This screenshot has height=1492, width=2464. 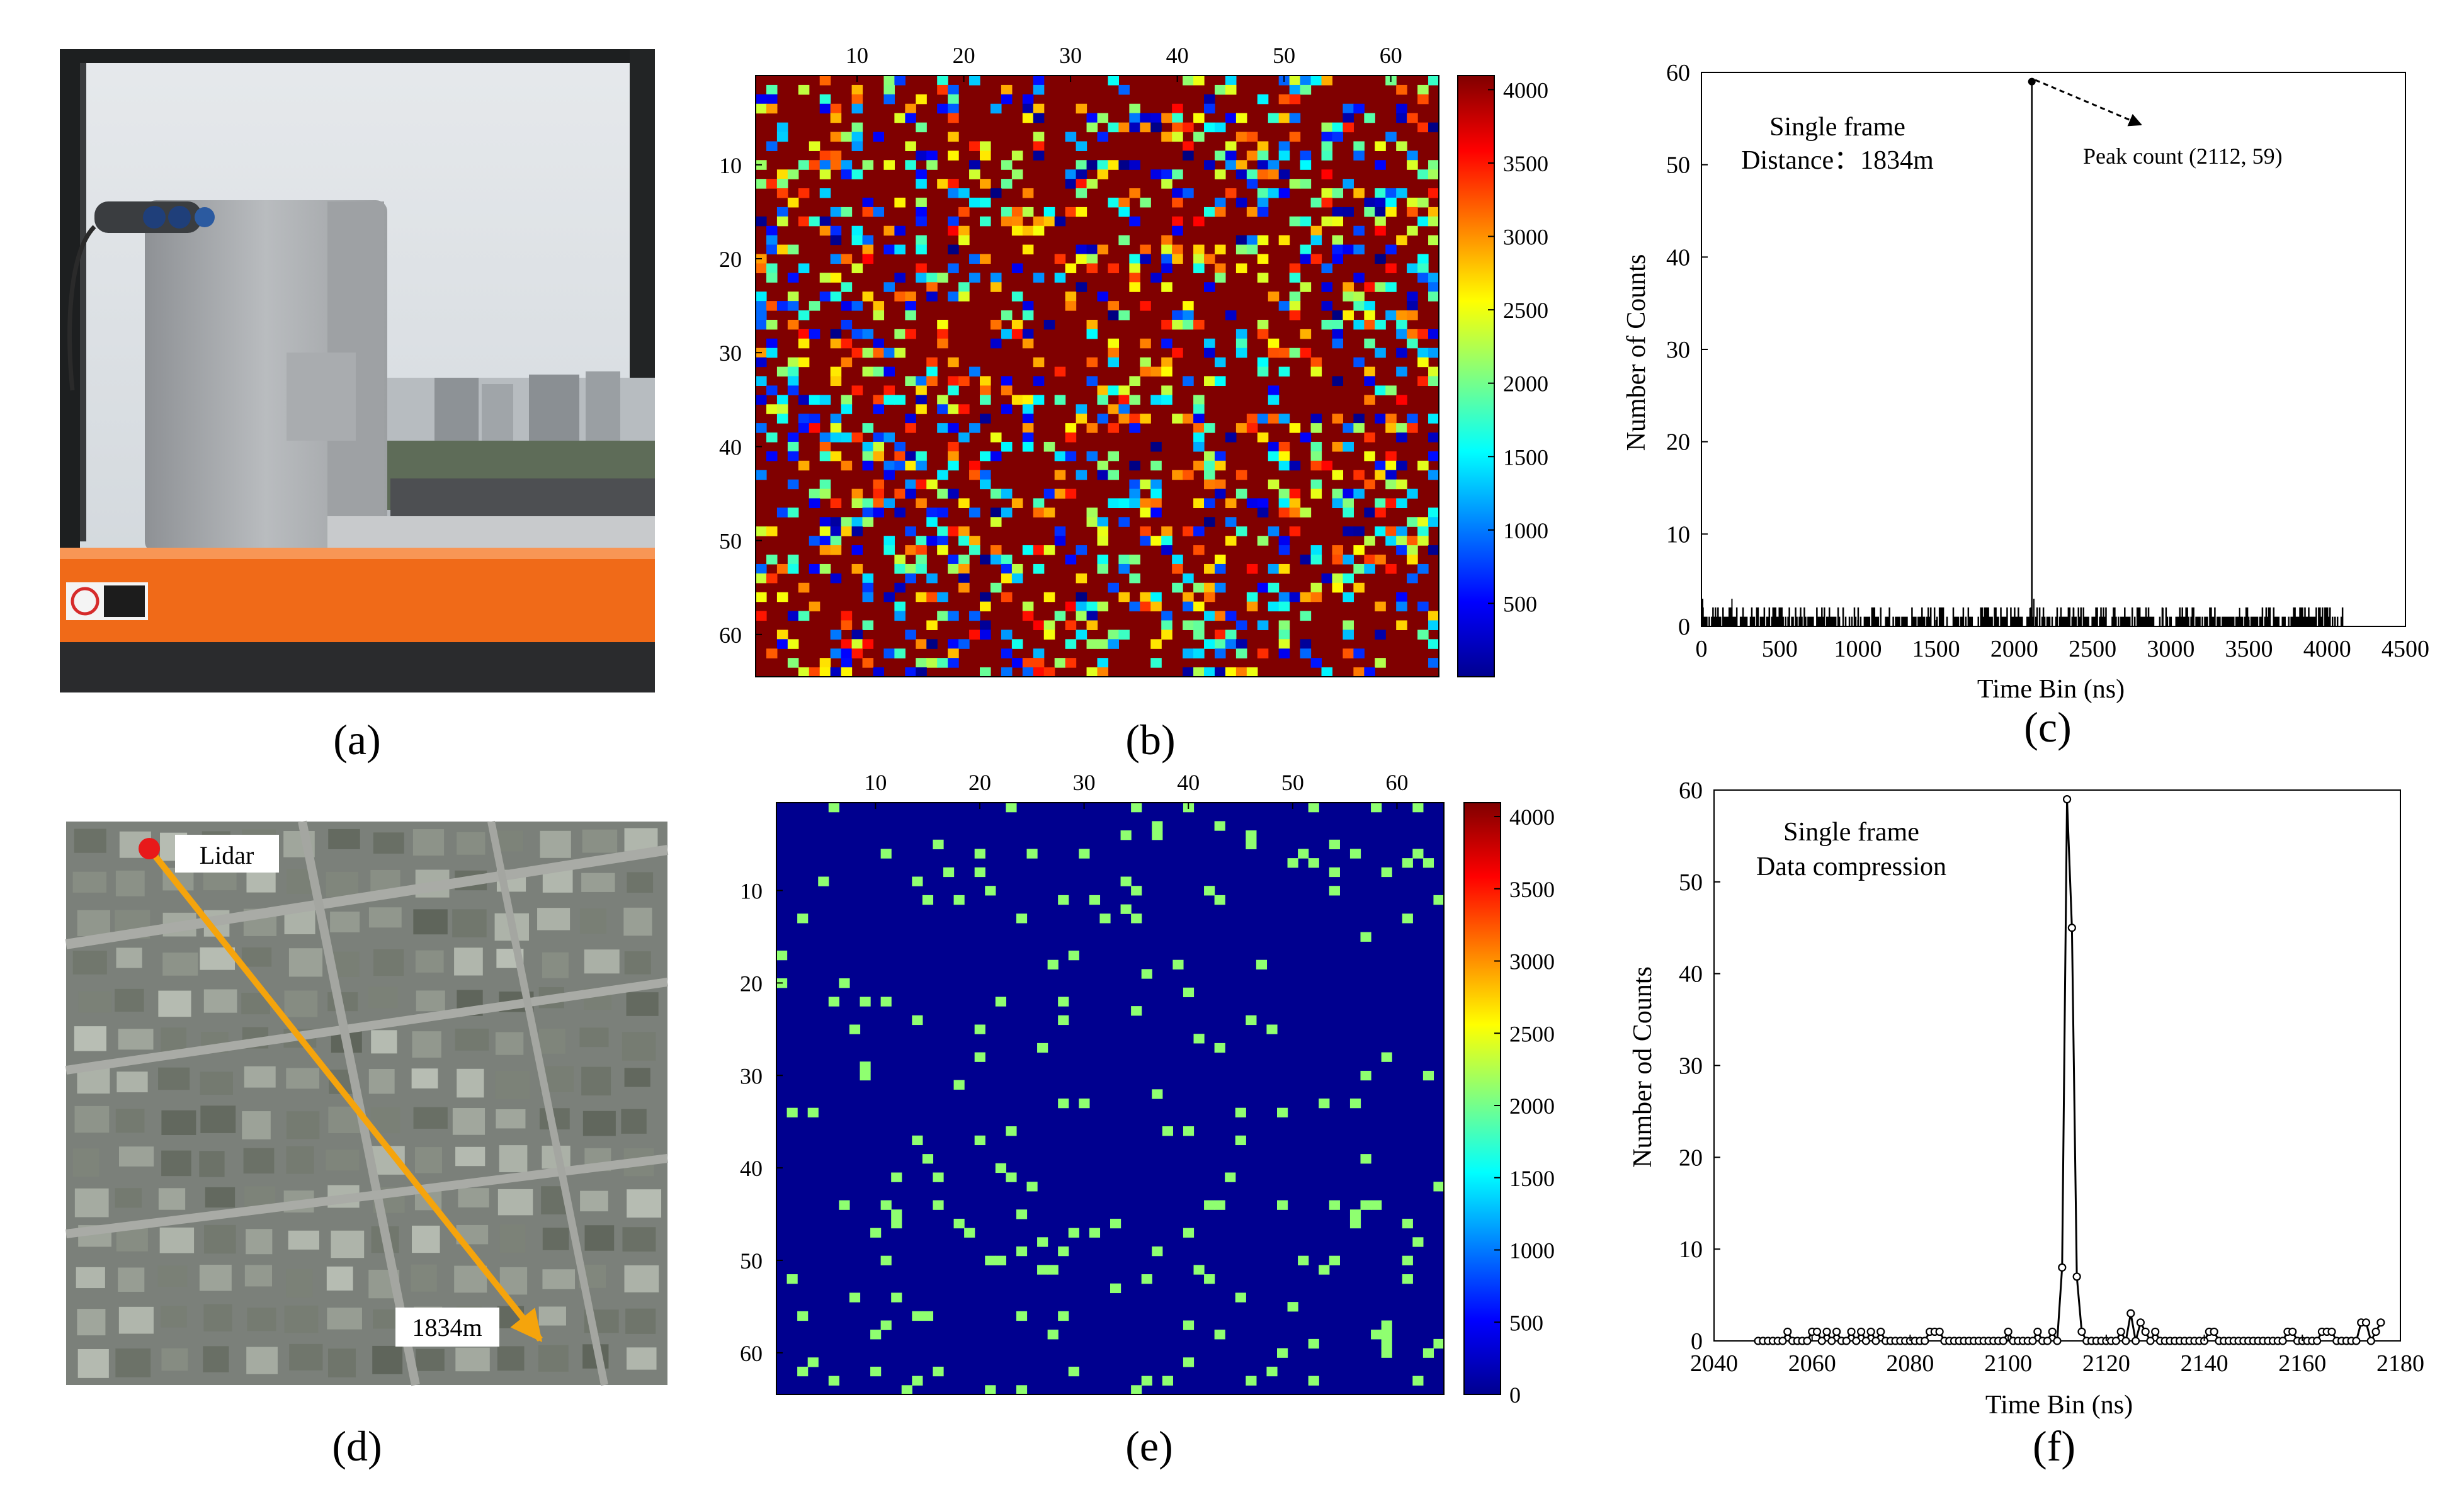 I want to click on colorbar-tick-label: 1000, so click(x=1526, y=530).